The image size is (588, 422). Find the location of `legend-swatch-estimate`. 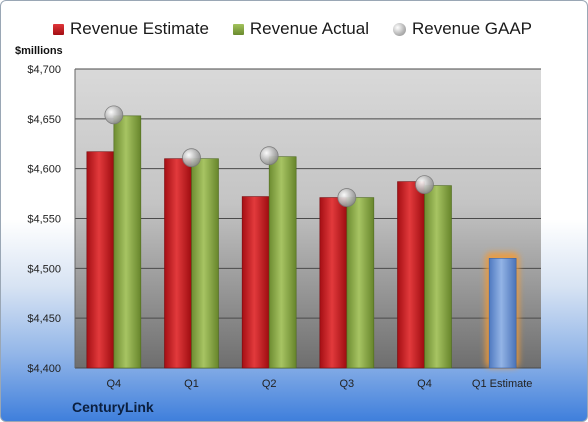

legend-swatch-estimate is located at coordinates (58, 29).